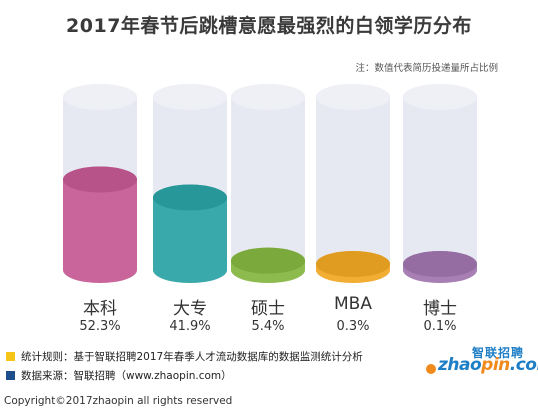  What do you see at coordinates (100, 326) in the screenshot?
I see `value-label-0: 52.3%` at bounding box center [100, 326].